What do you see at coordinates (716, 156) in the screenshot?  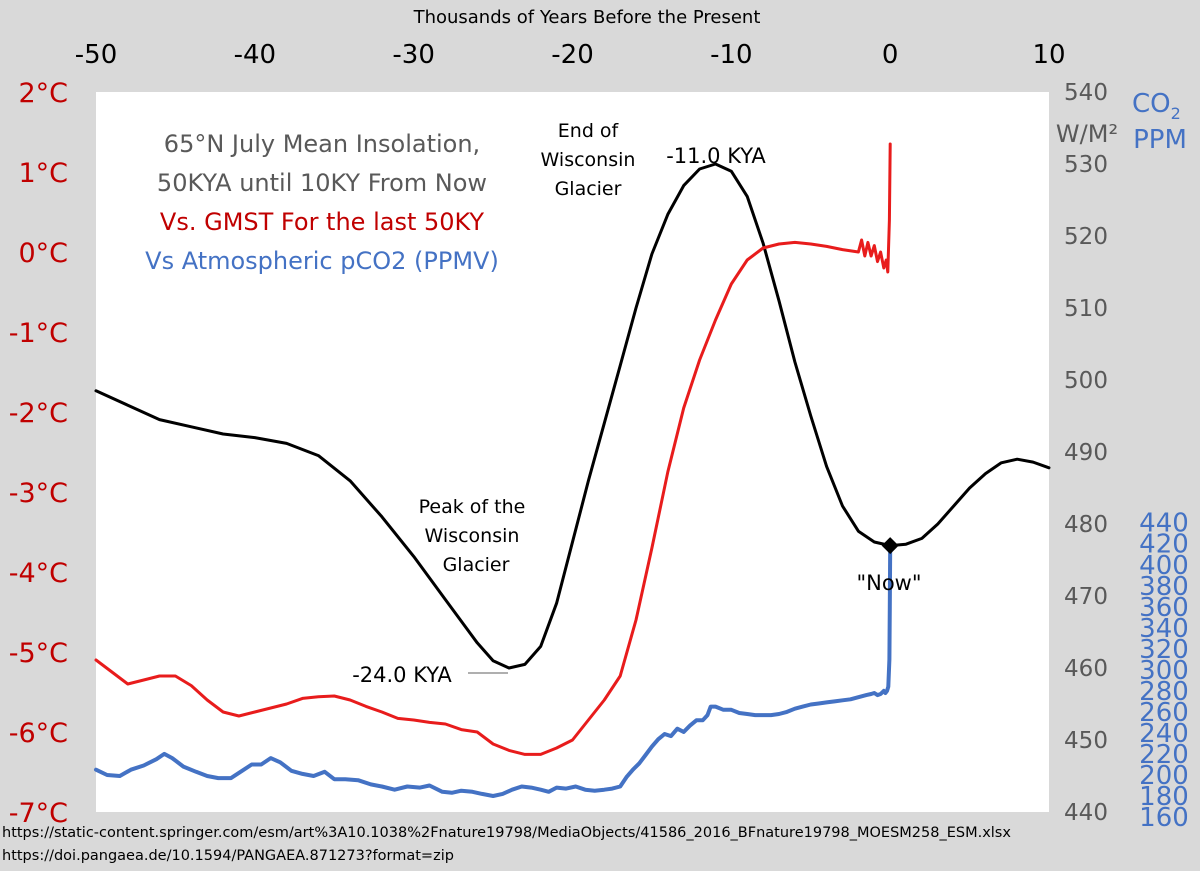 I see `annotation-max-kya: -11.0 KYA` at bounding box center [716, 156].